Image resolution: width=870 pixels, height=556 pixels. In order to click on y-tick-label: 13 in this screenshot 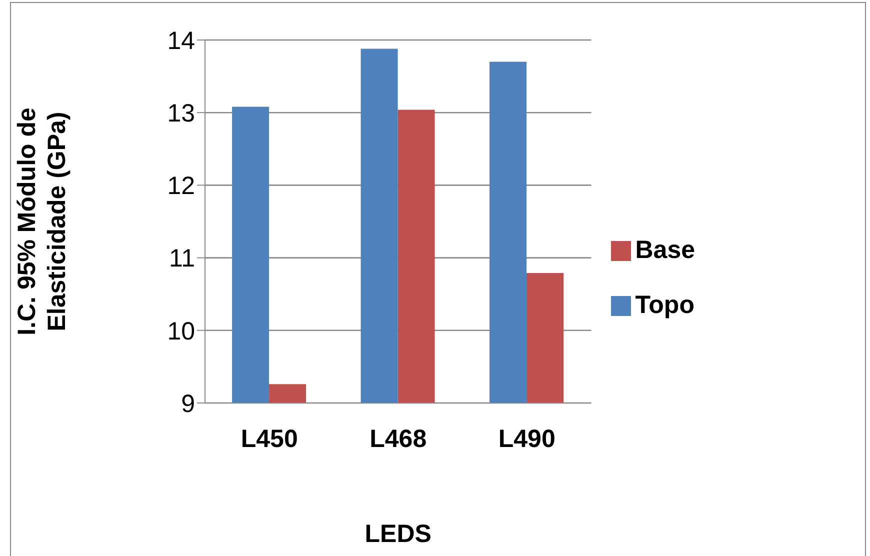, I will do `click(181, 113)`.